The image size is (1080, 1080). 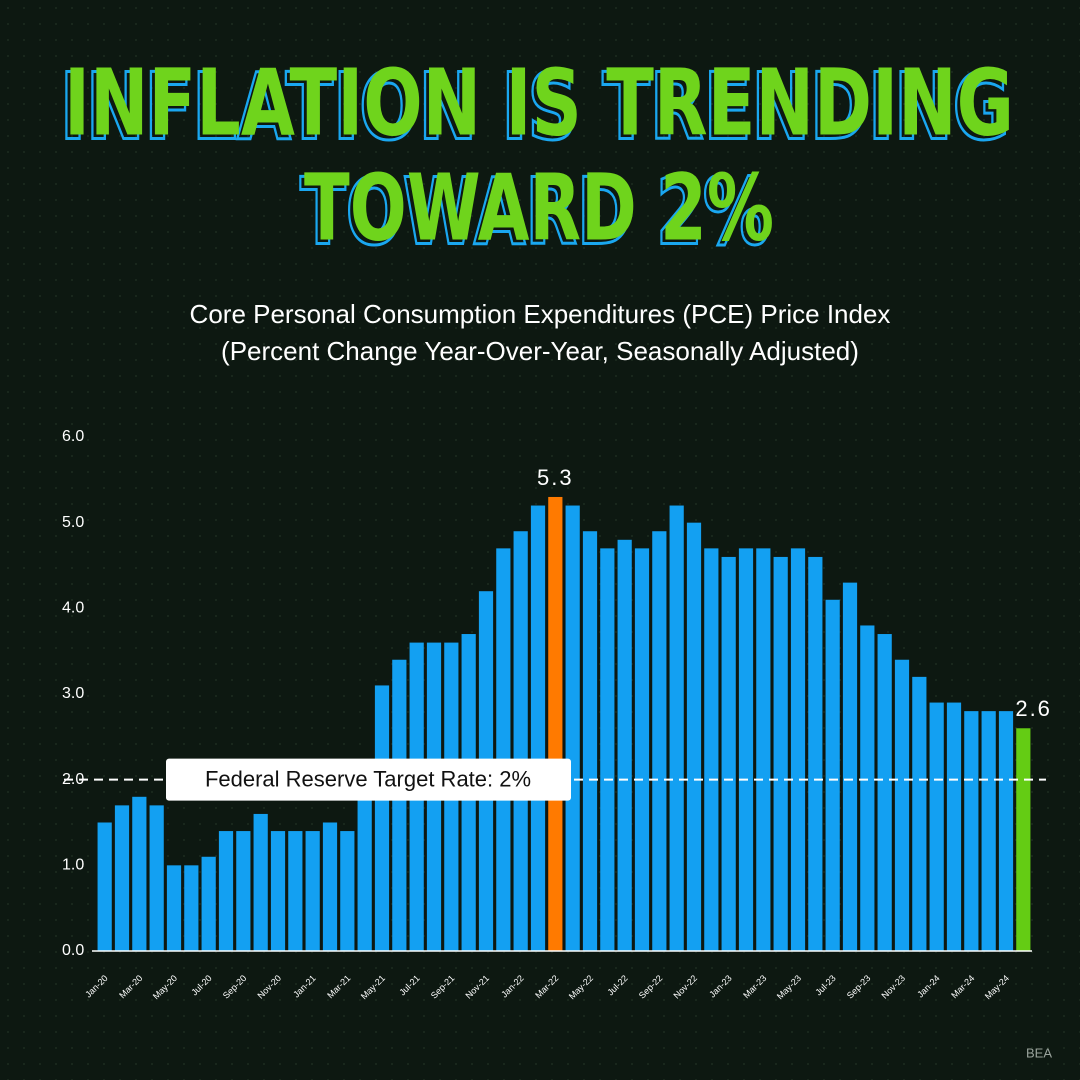 I want to click on reference-label: Federal Reserve Target Rate: 2%, so click(x=368, y=778).